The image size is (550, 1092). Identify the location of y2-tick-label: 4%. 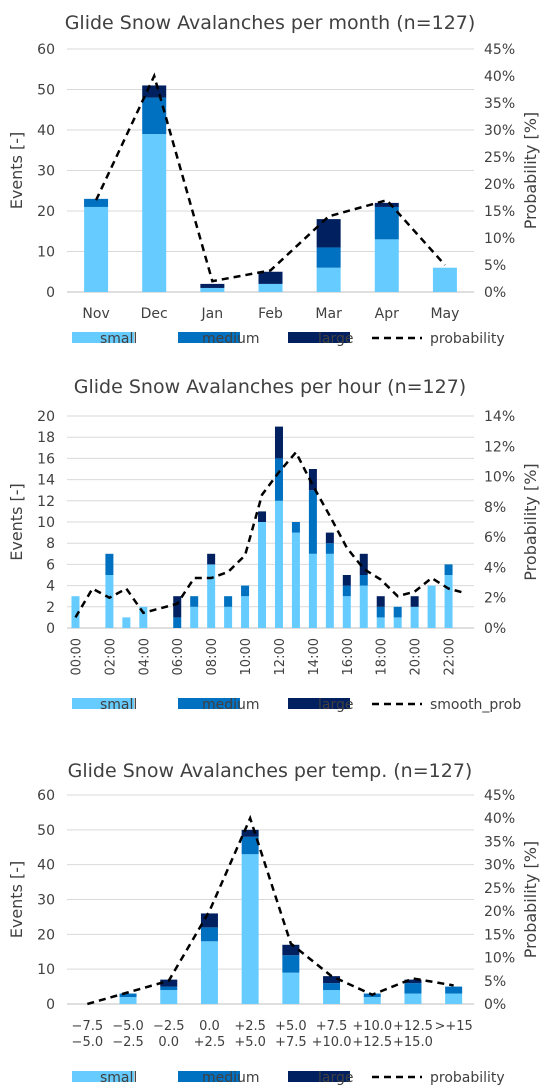
(495, 568).